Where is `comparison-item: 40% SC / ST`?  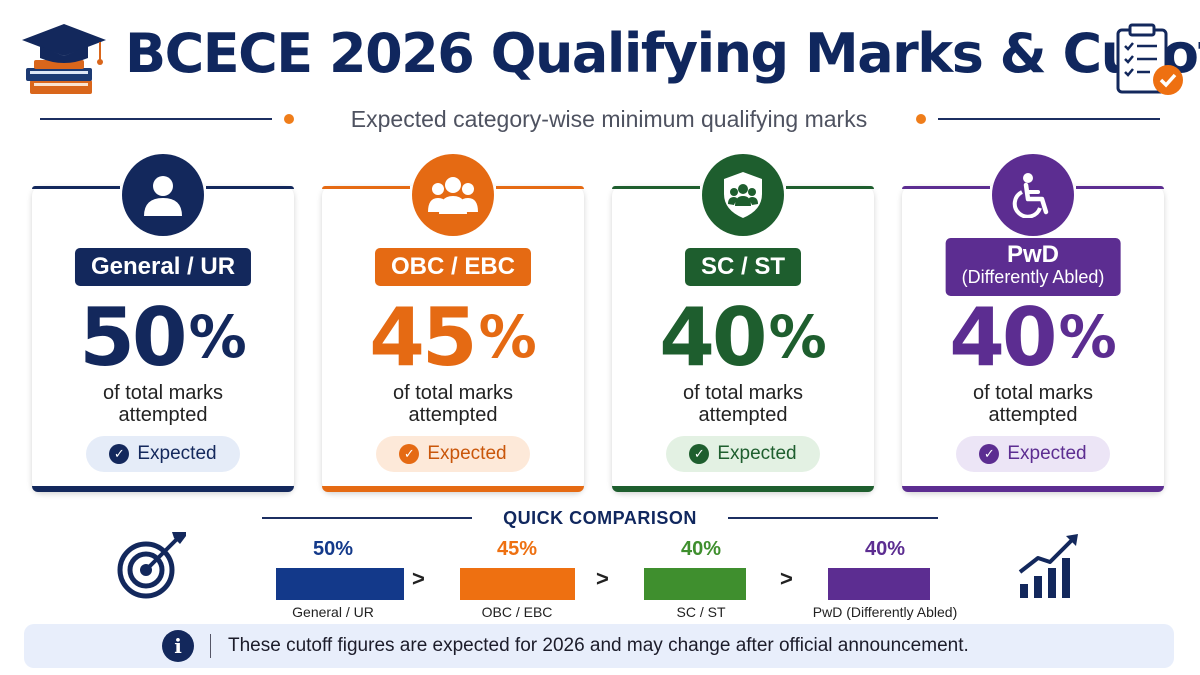 comparison-item: 40% SC / ST is located at coordinates (701, 581).